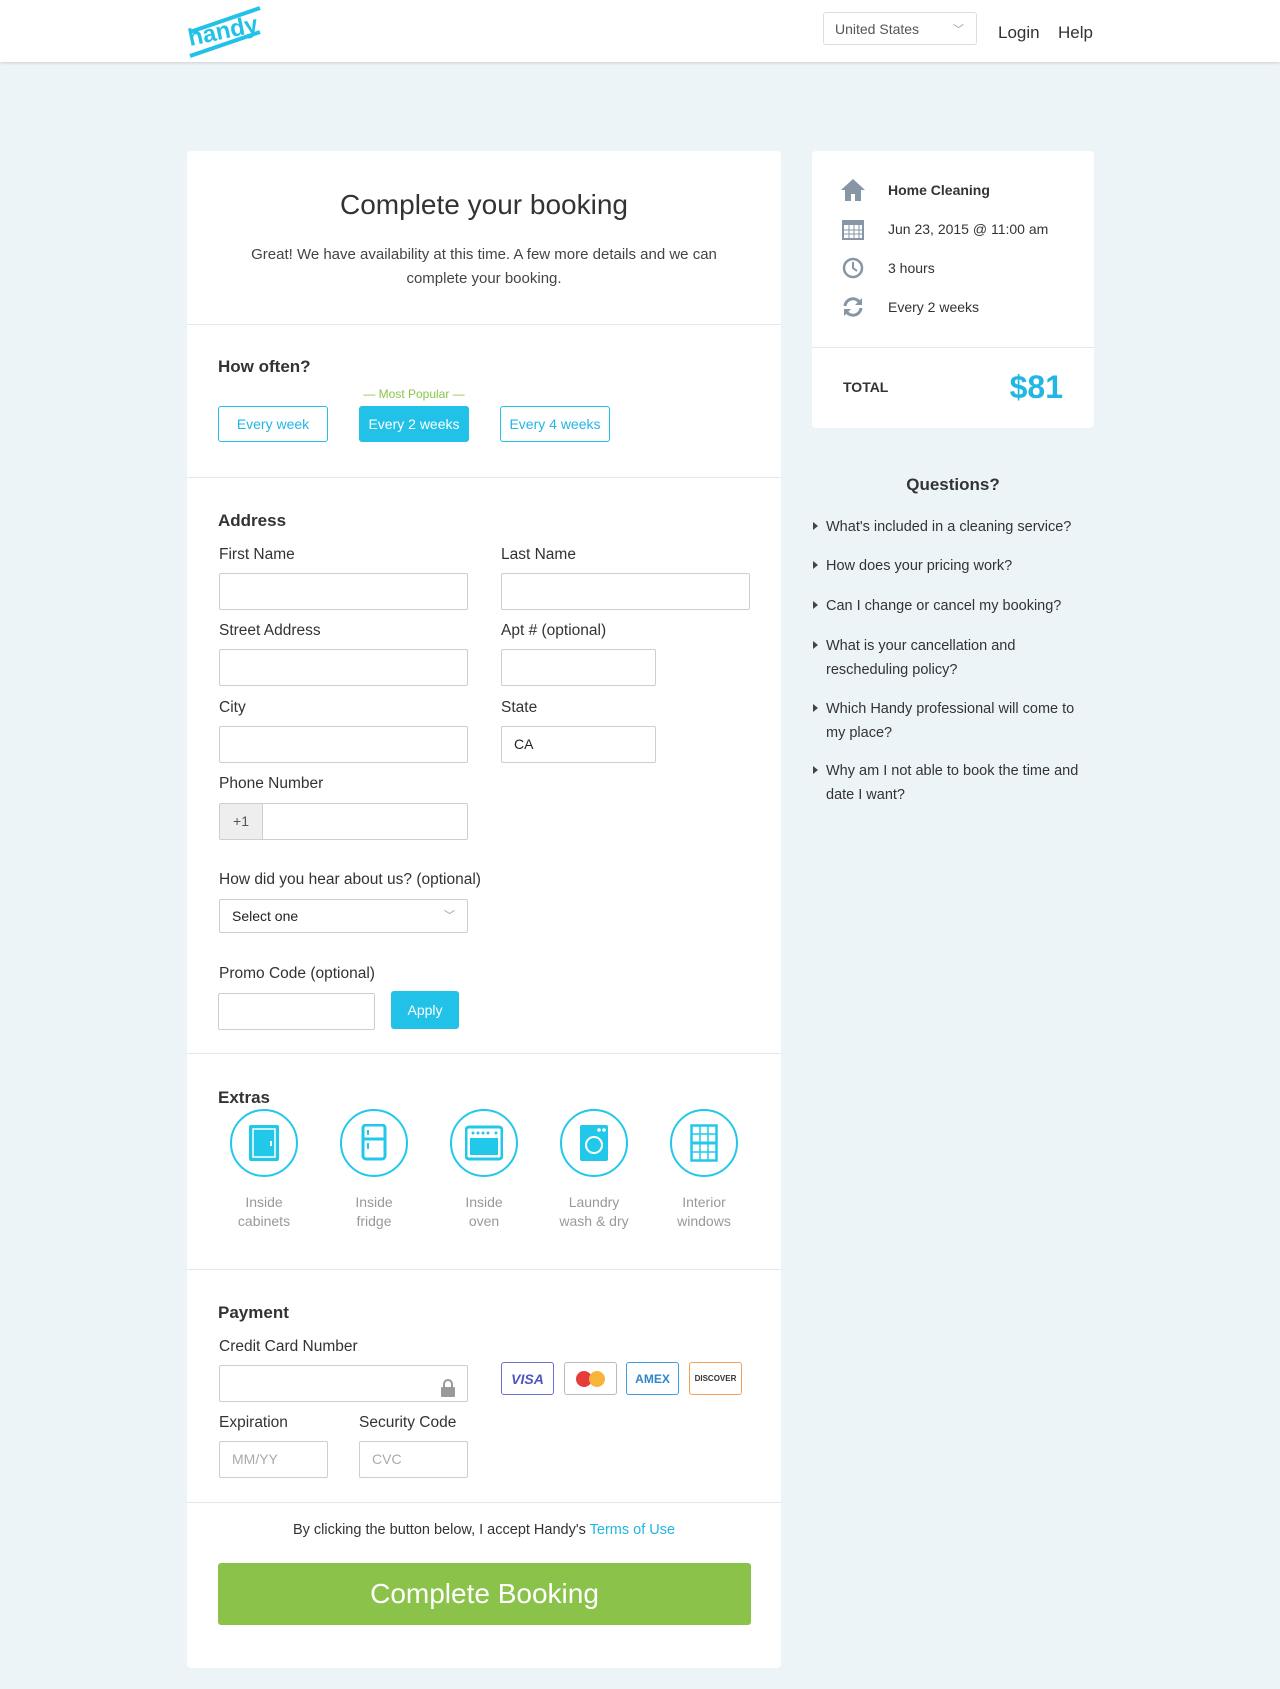 The width and height of the screenshot is (1280, 1689). Describe the element at coordinates (704, 1221) in the screenshot. I see `extra-label: windows` at that location.